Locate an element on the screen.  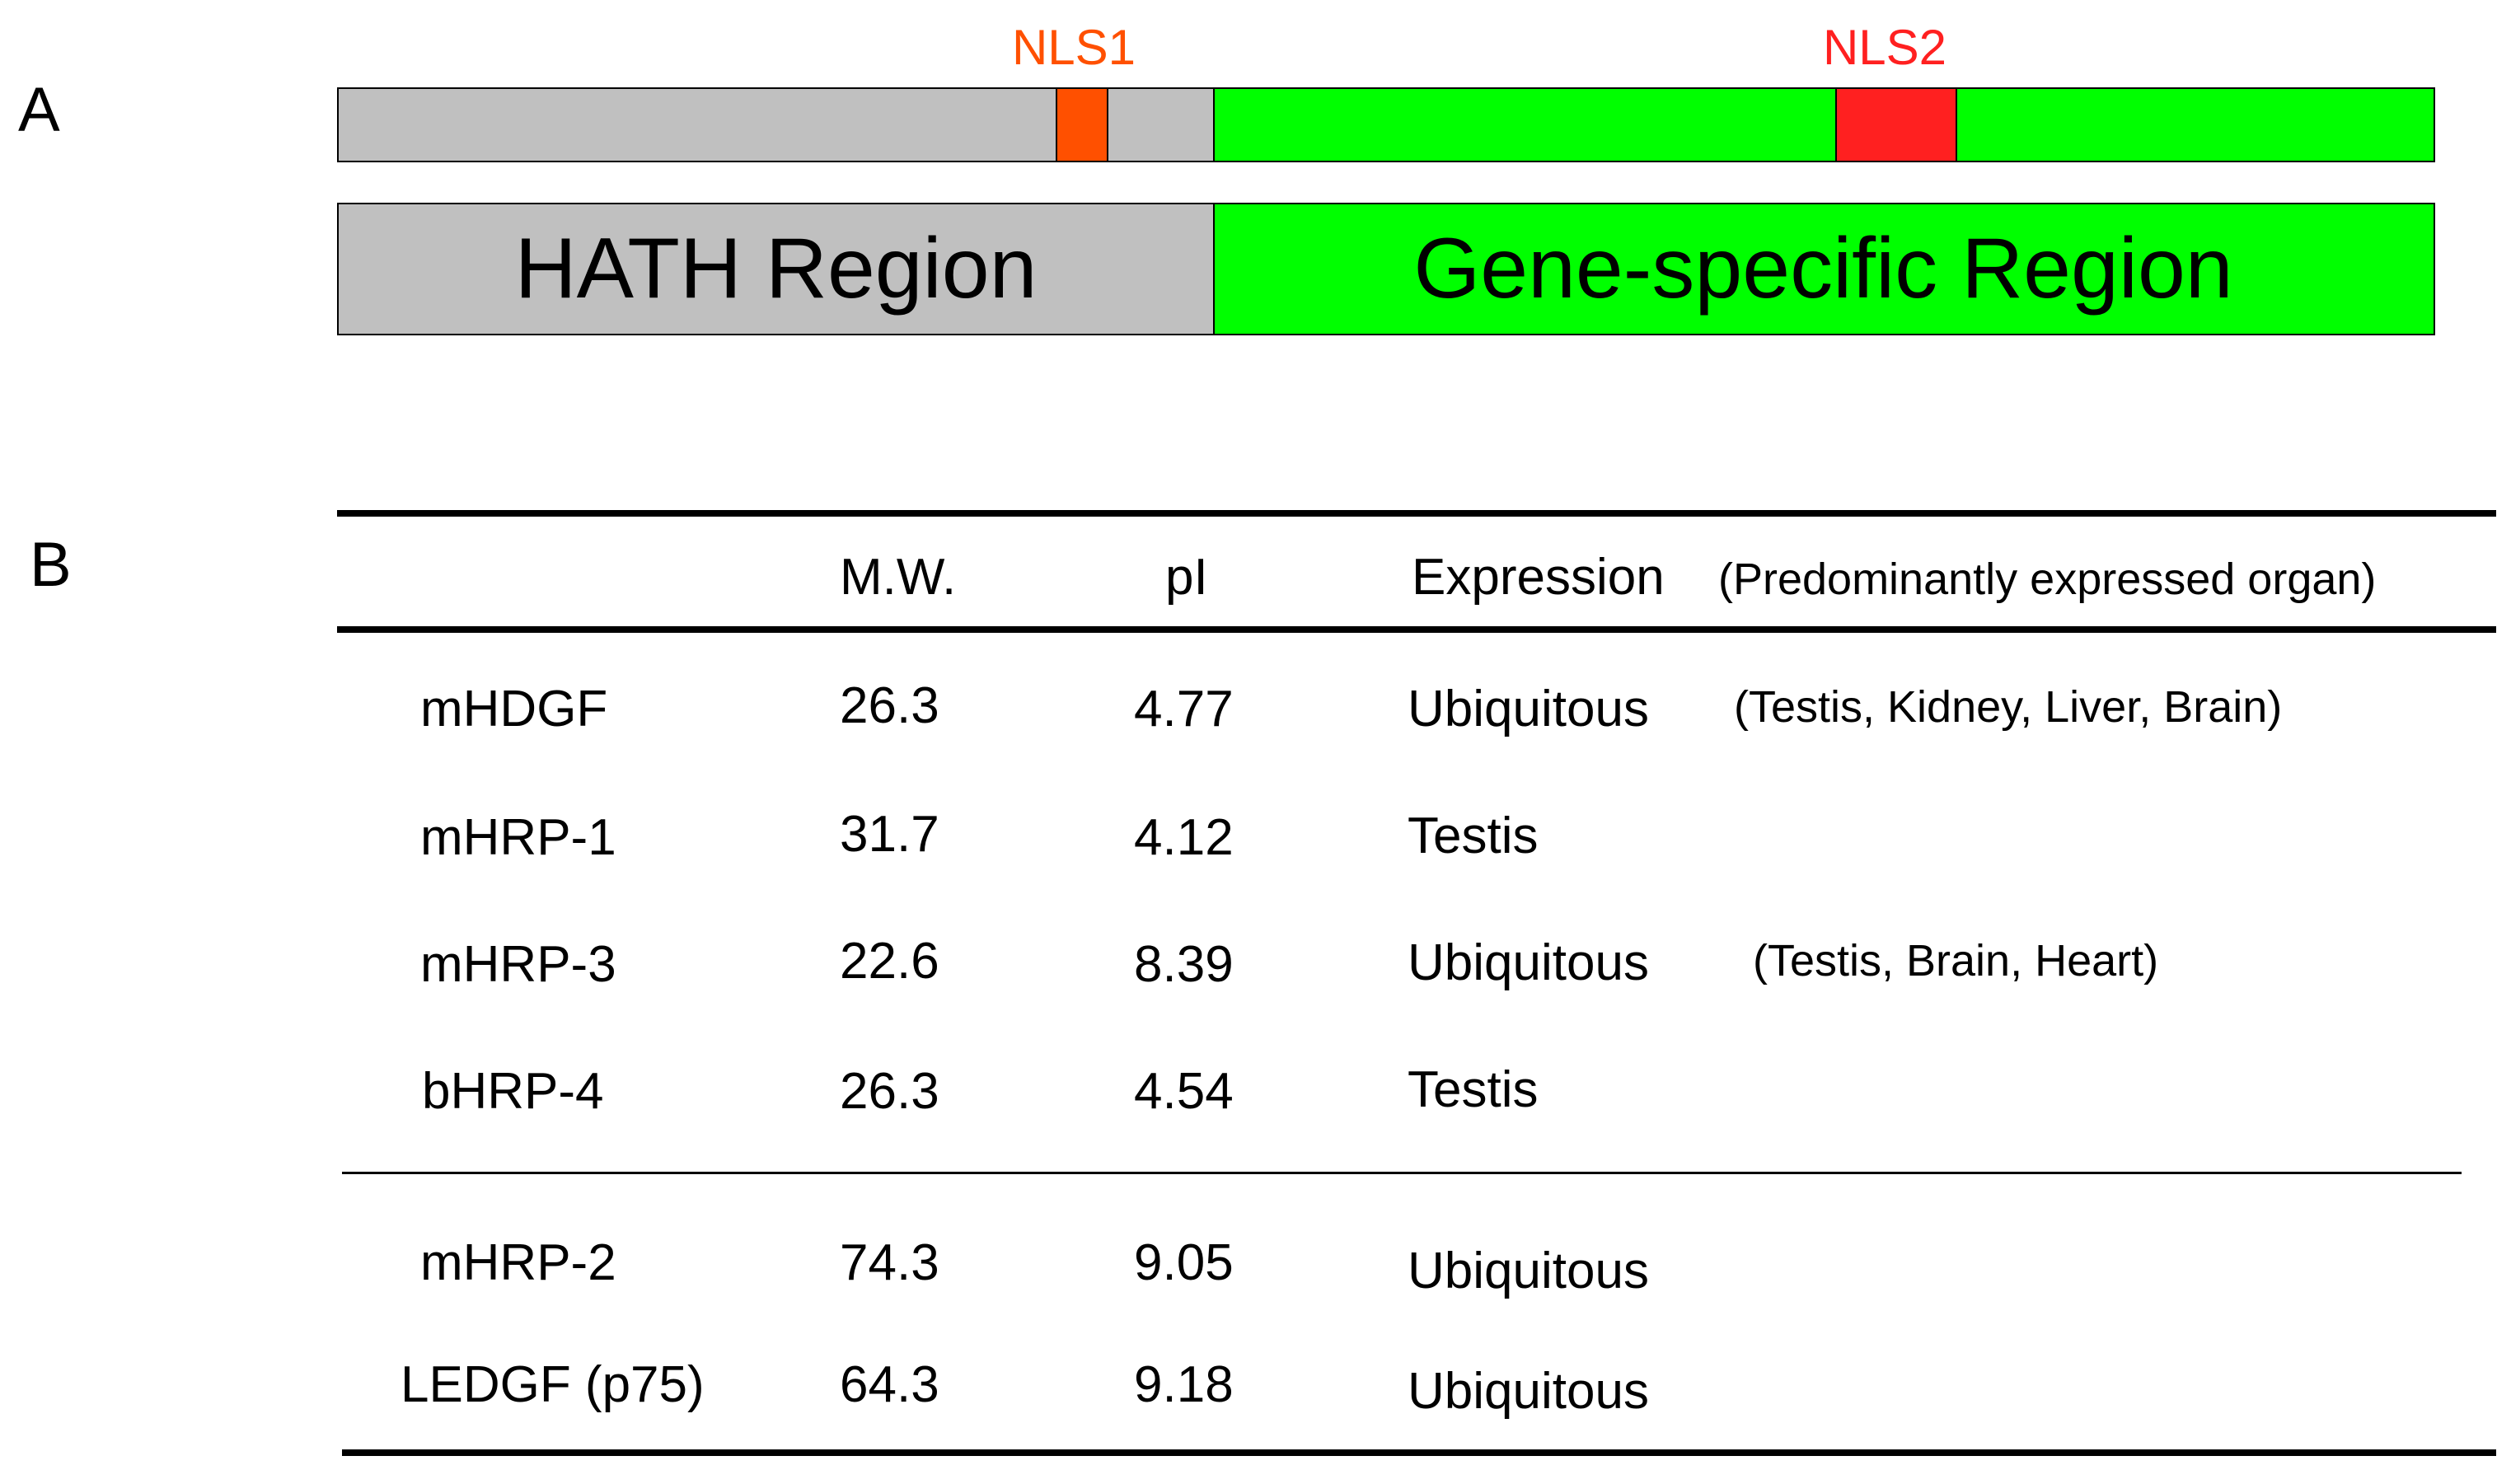
region-label-bar: HATH Region Gene-specific Region is located at coordinates (1386, 269).